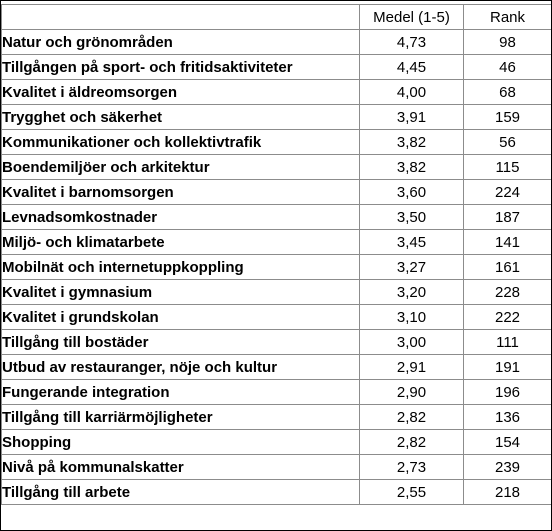 The width and height of the screenshot is (552, 531). What do you see at coordinates (507, 167) in the screenshot?
I see `row-rank: 115` at bounding box center [507, 167].